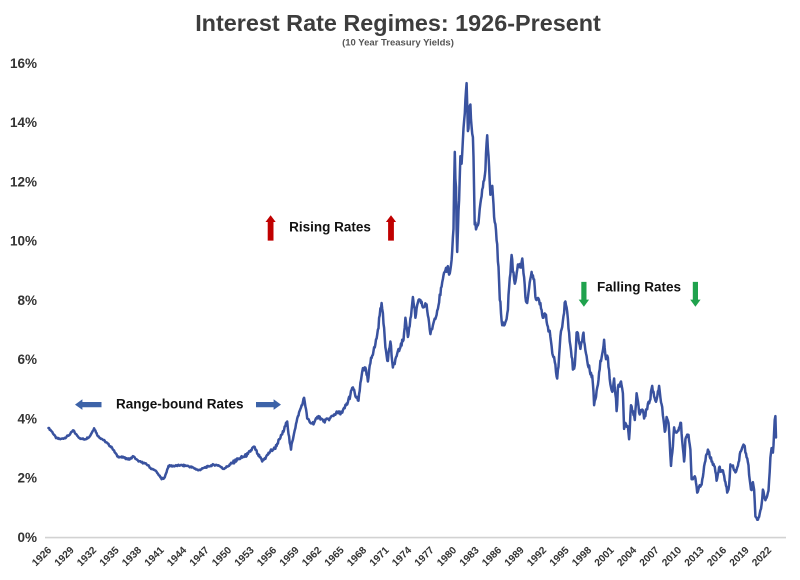 This screenshot has height=580, width=800. What do you see at coordinates (27, 300) in the screenshot?
I see `svg-text: 8%` at bounding box center [27, 300].